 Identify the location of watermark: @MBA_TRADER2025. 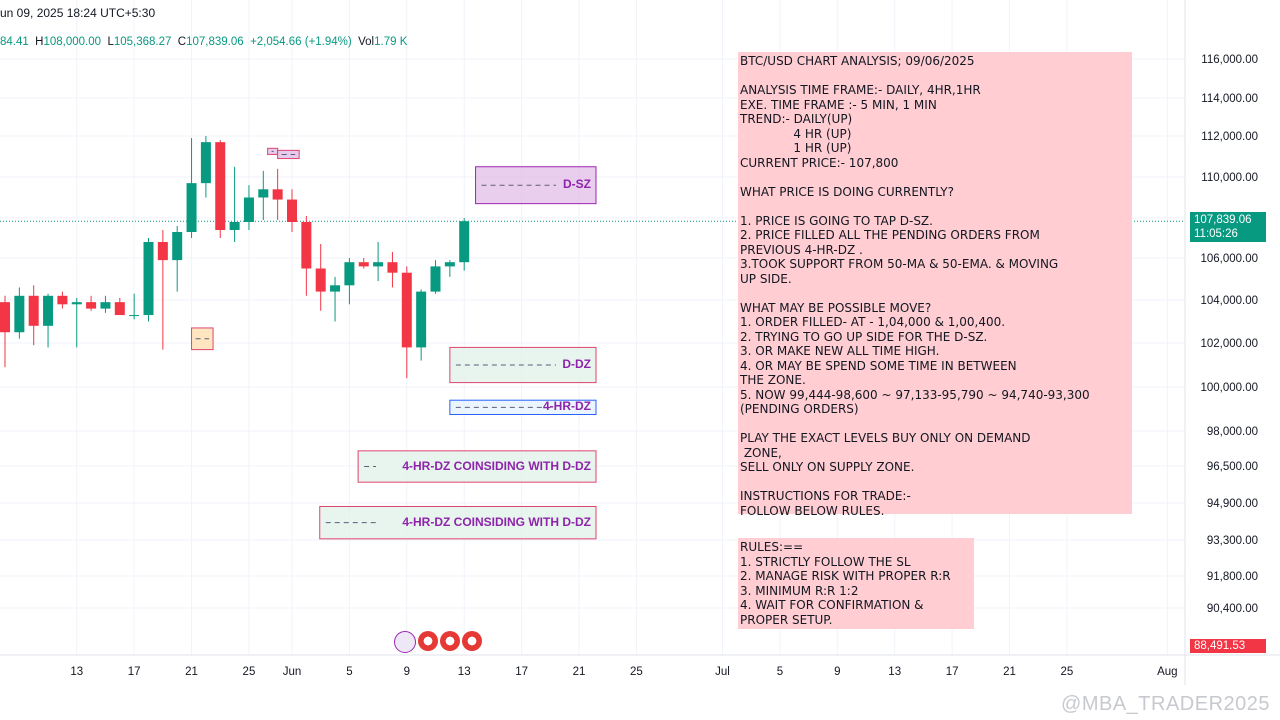
(1165, 704).